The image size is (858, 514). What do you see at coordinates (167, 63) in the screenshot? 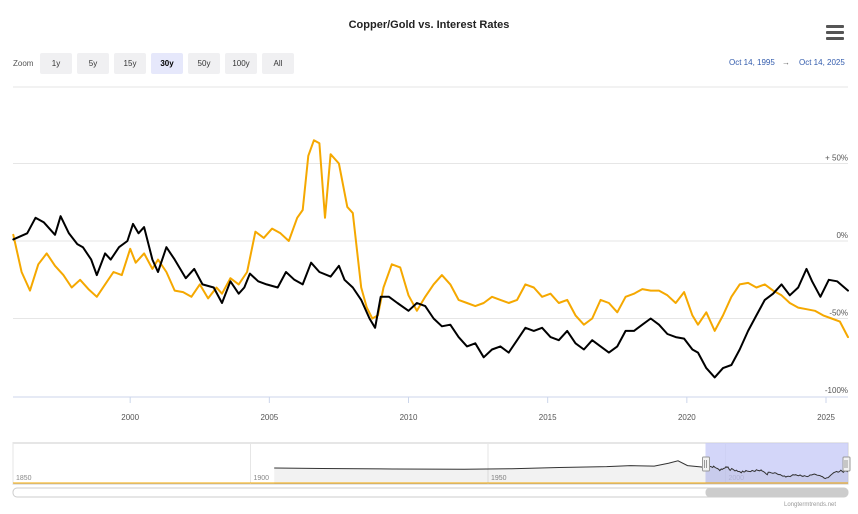
I see `zoom-button-30y: 30y` at bounding box center [167, 63].